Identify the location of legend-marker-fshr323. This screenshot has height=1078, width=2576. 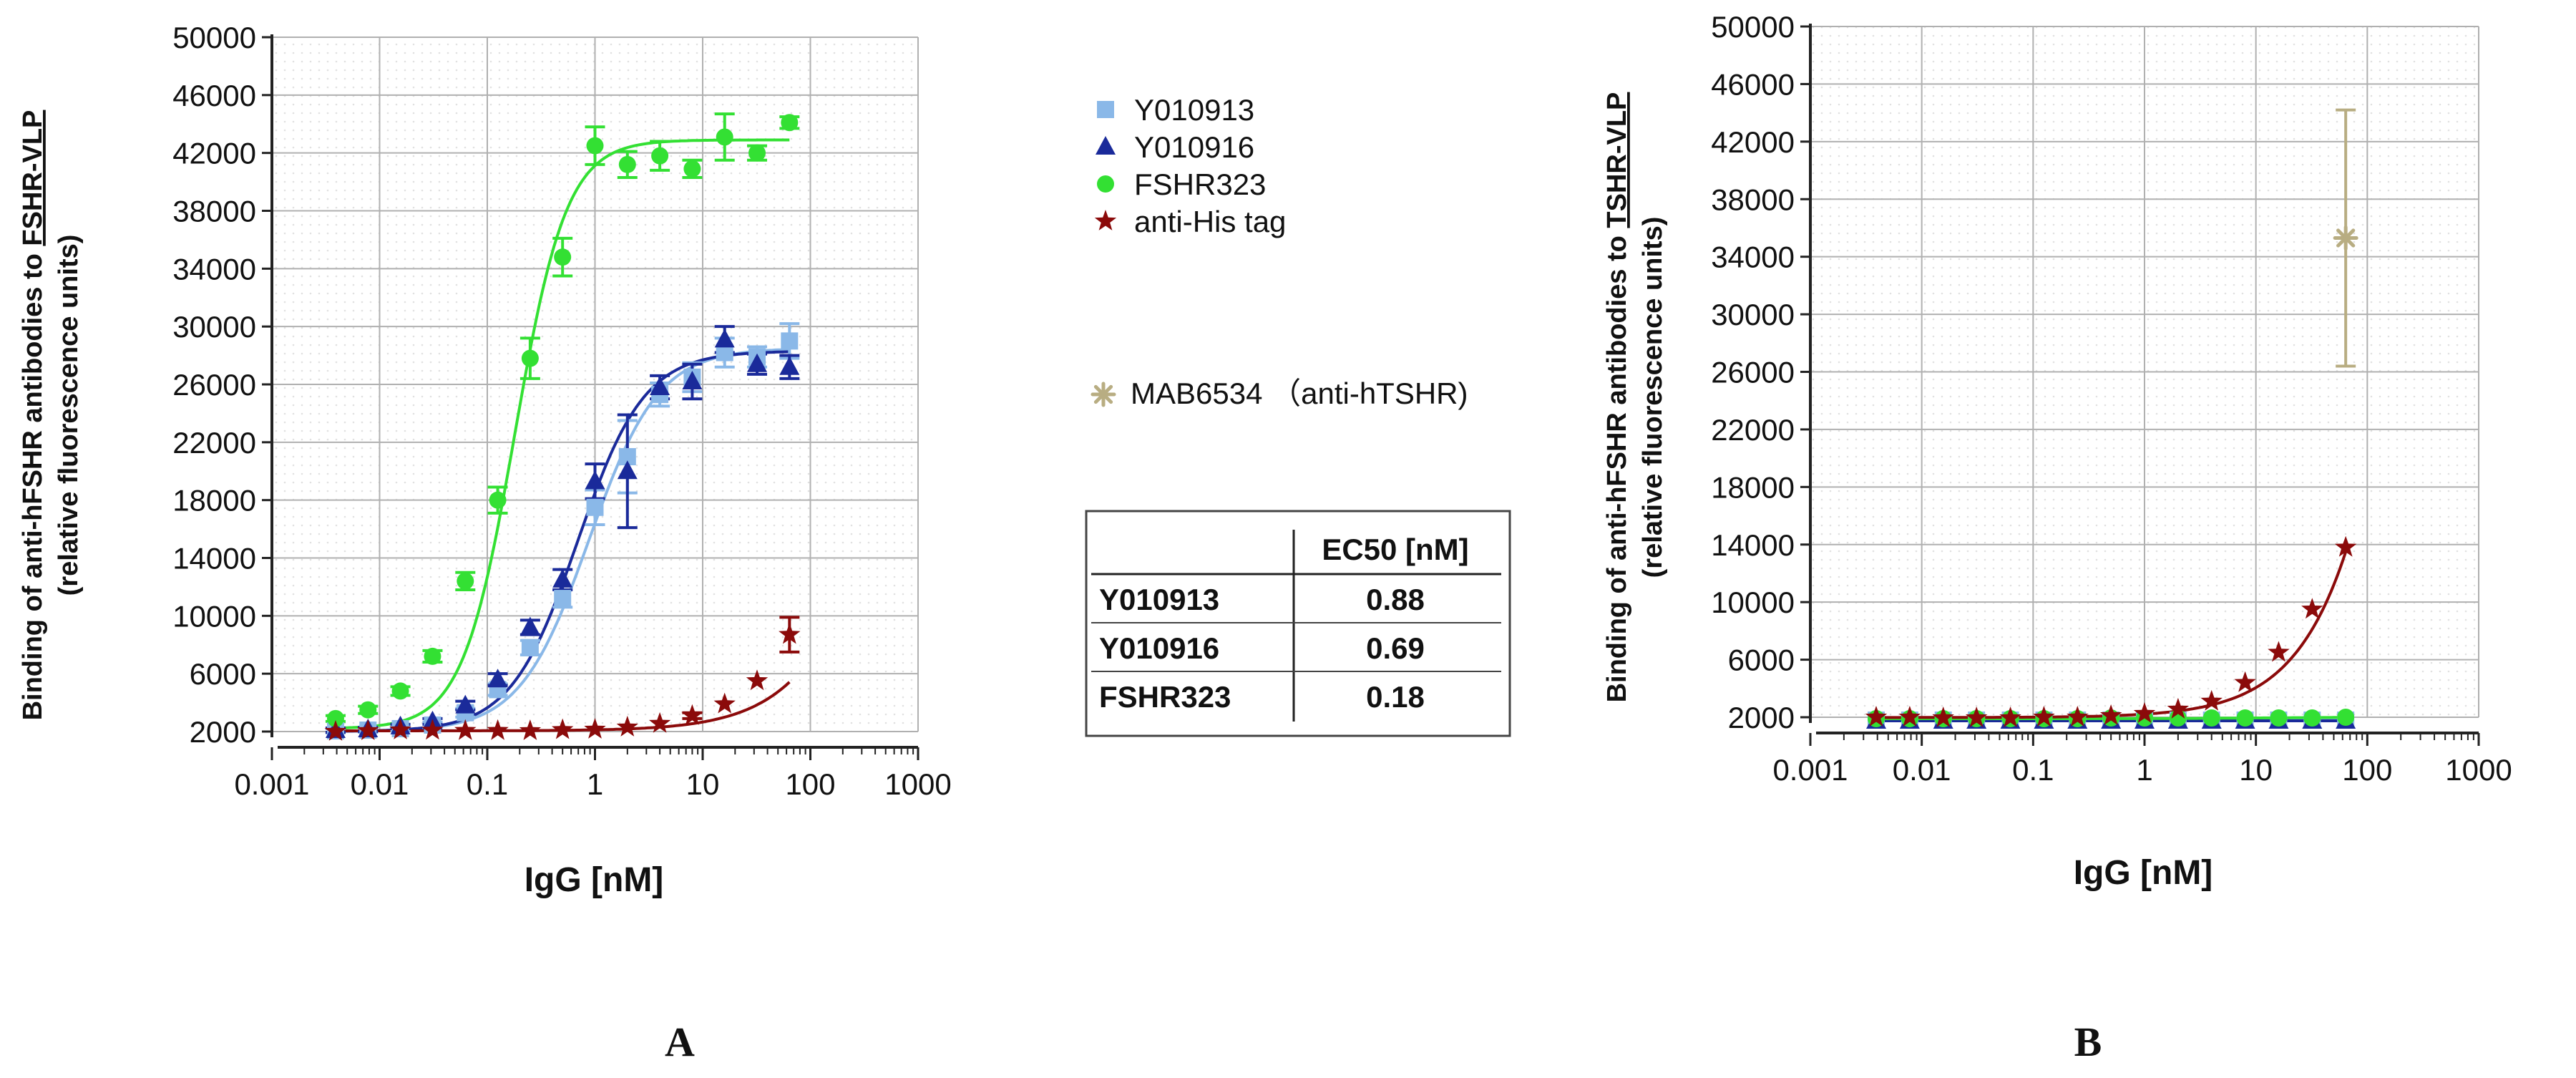
(1105, 184).